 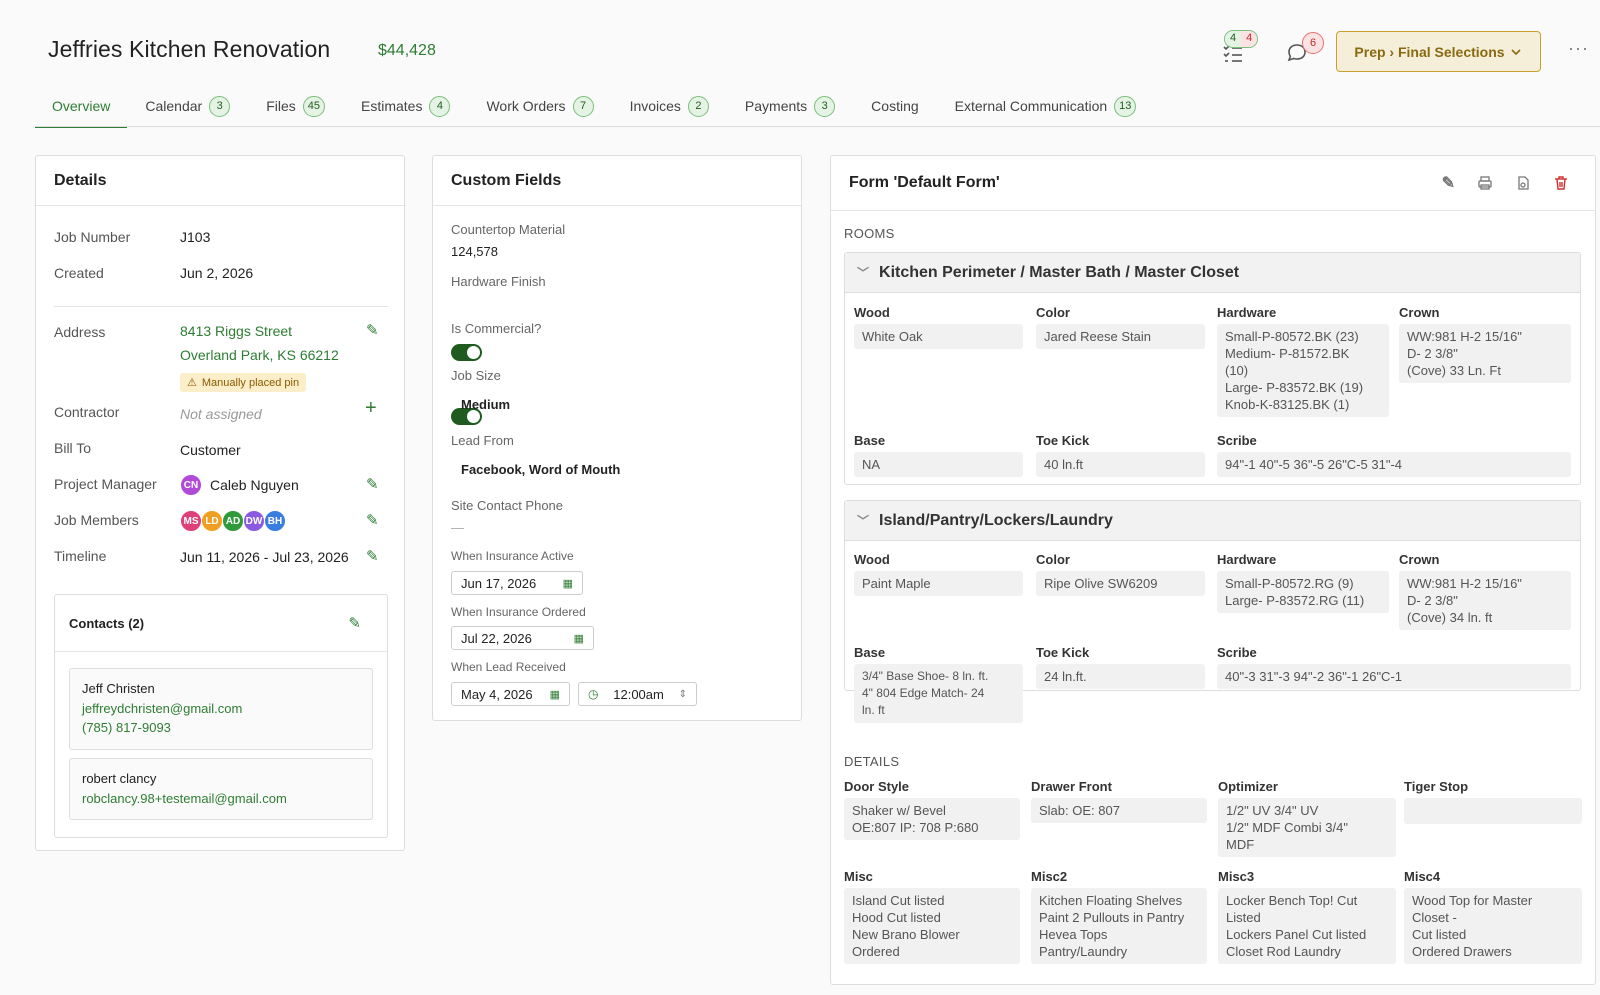 I want to click on timeline-value: Jun 11, 2026 - Jul 23, 2026, so click(x=264, y=557).